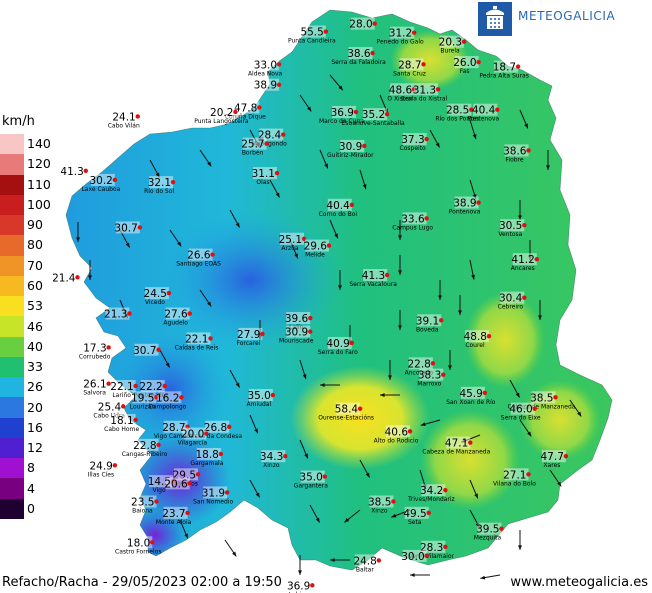  What do you see at coordinates (178, 483) in the screenshot?
I see `station-marker: 20.6` at bounding box center [178, 483].